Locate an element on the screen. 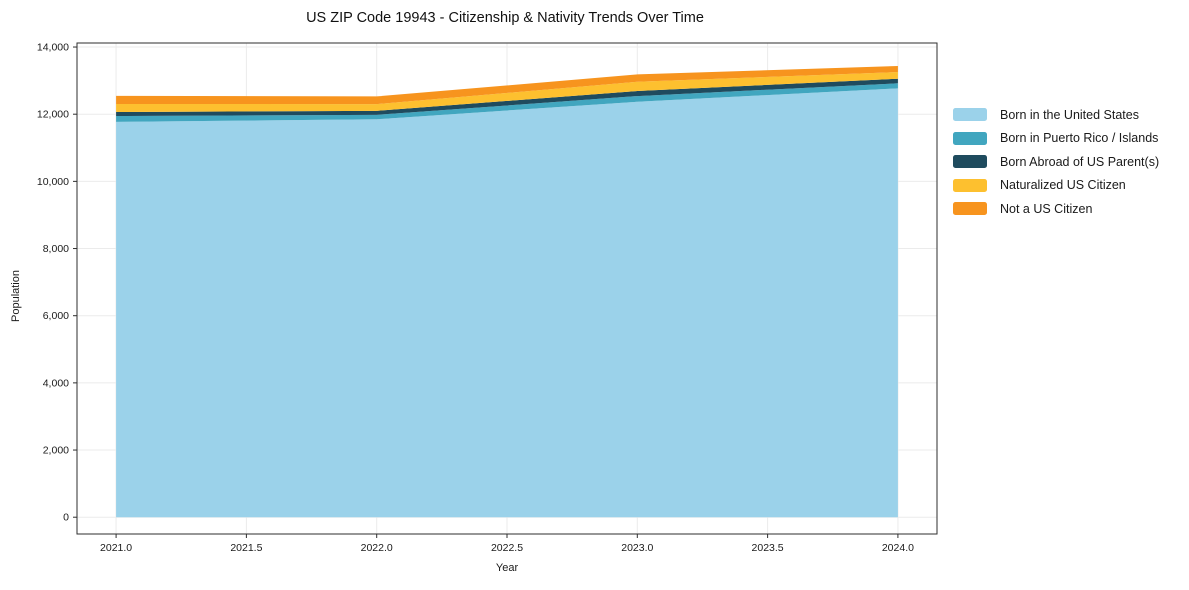  x-tick-label: 2024.0 is located at coordinates (898, 548).